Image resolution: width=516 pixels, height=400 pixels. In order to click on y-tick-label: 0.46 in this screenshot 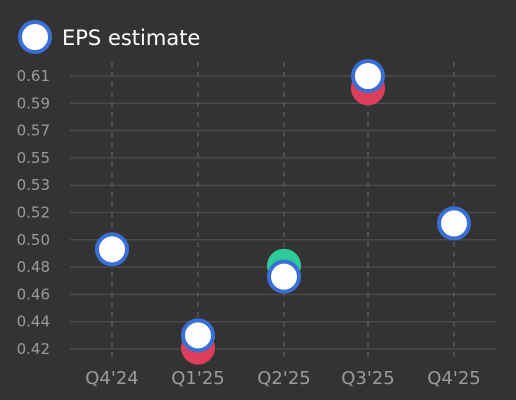, I will do `click(33, 294)`.